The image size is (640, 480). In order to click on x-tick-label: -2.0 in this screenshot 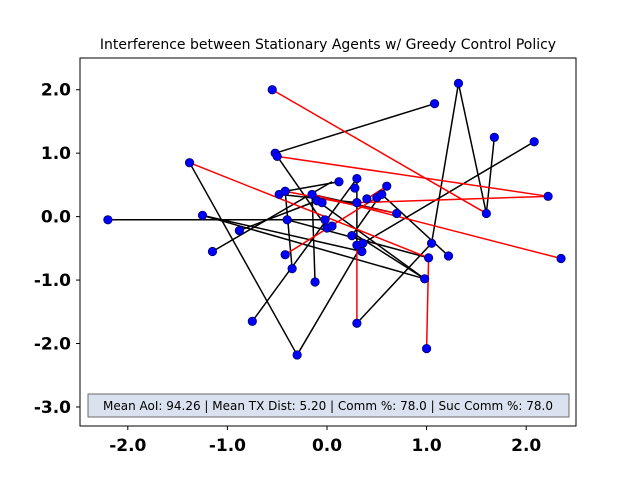, I will do `click(127, 446)`.